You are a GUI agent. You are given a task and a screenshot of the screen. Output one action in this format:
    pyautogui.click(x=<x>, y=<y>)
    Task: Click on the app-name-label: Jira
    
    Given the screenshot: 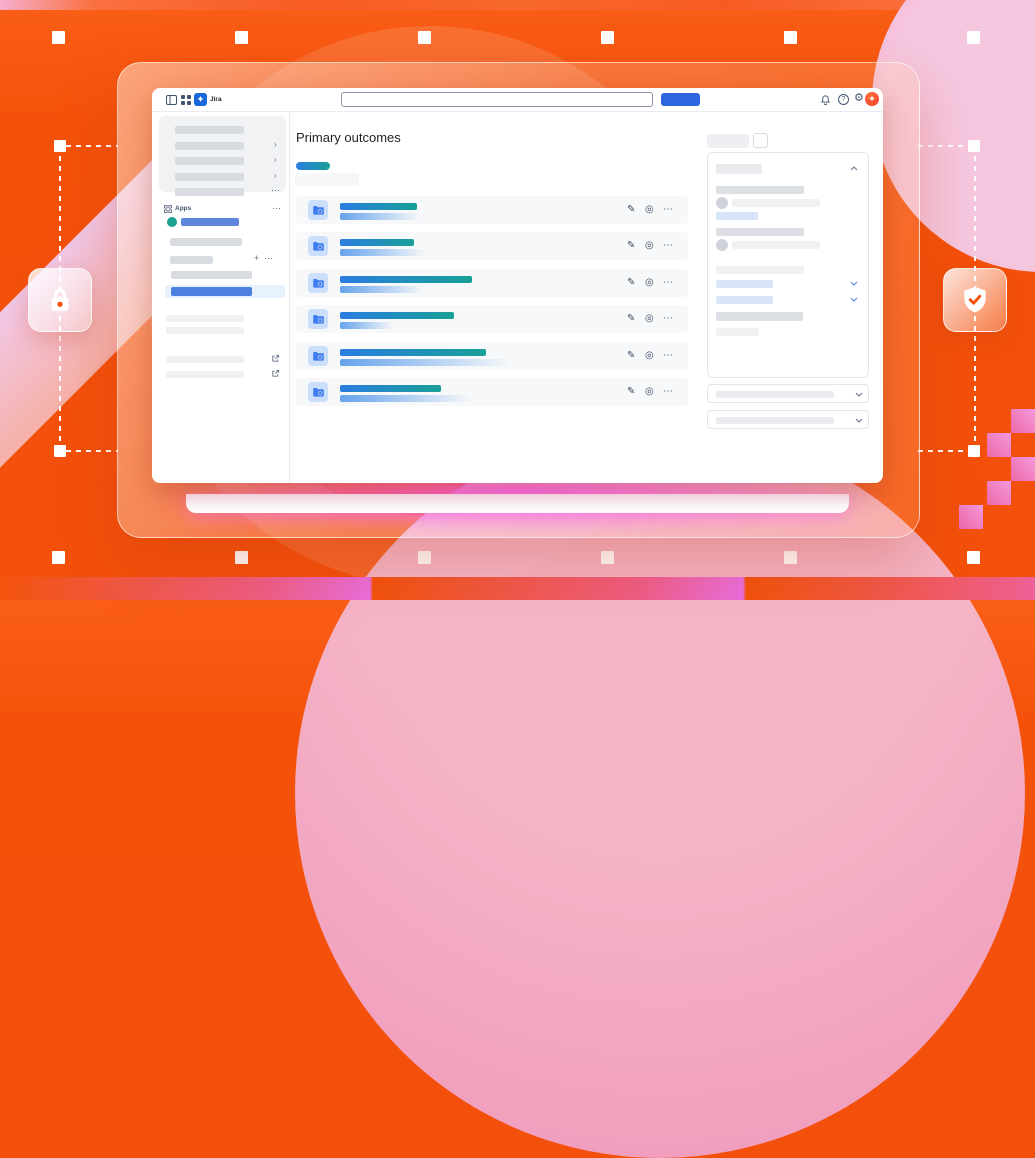 What is the action you would take?
    pyautogui.click(x=216, y=99)
    